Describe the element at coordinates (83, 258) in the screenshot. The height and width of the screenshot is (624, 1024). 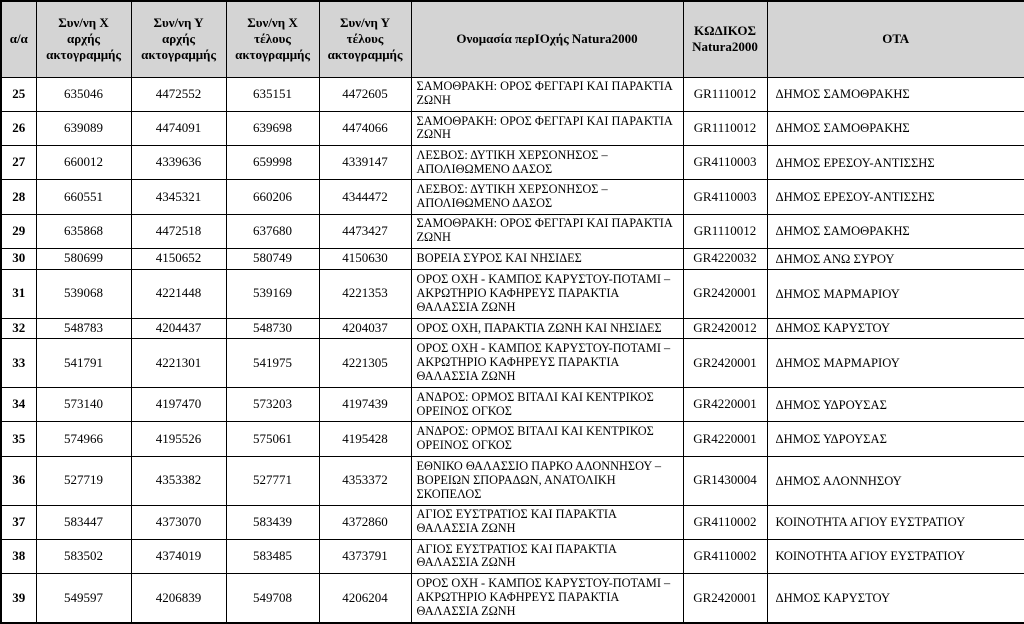
I see `cell-x-start: 580699` at that location.